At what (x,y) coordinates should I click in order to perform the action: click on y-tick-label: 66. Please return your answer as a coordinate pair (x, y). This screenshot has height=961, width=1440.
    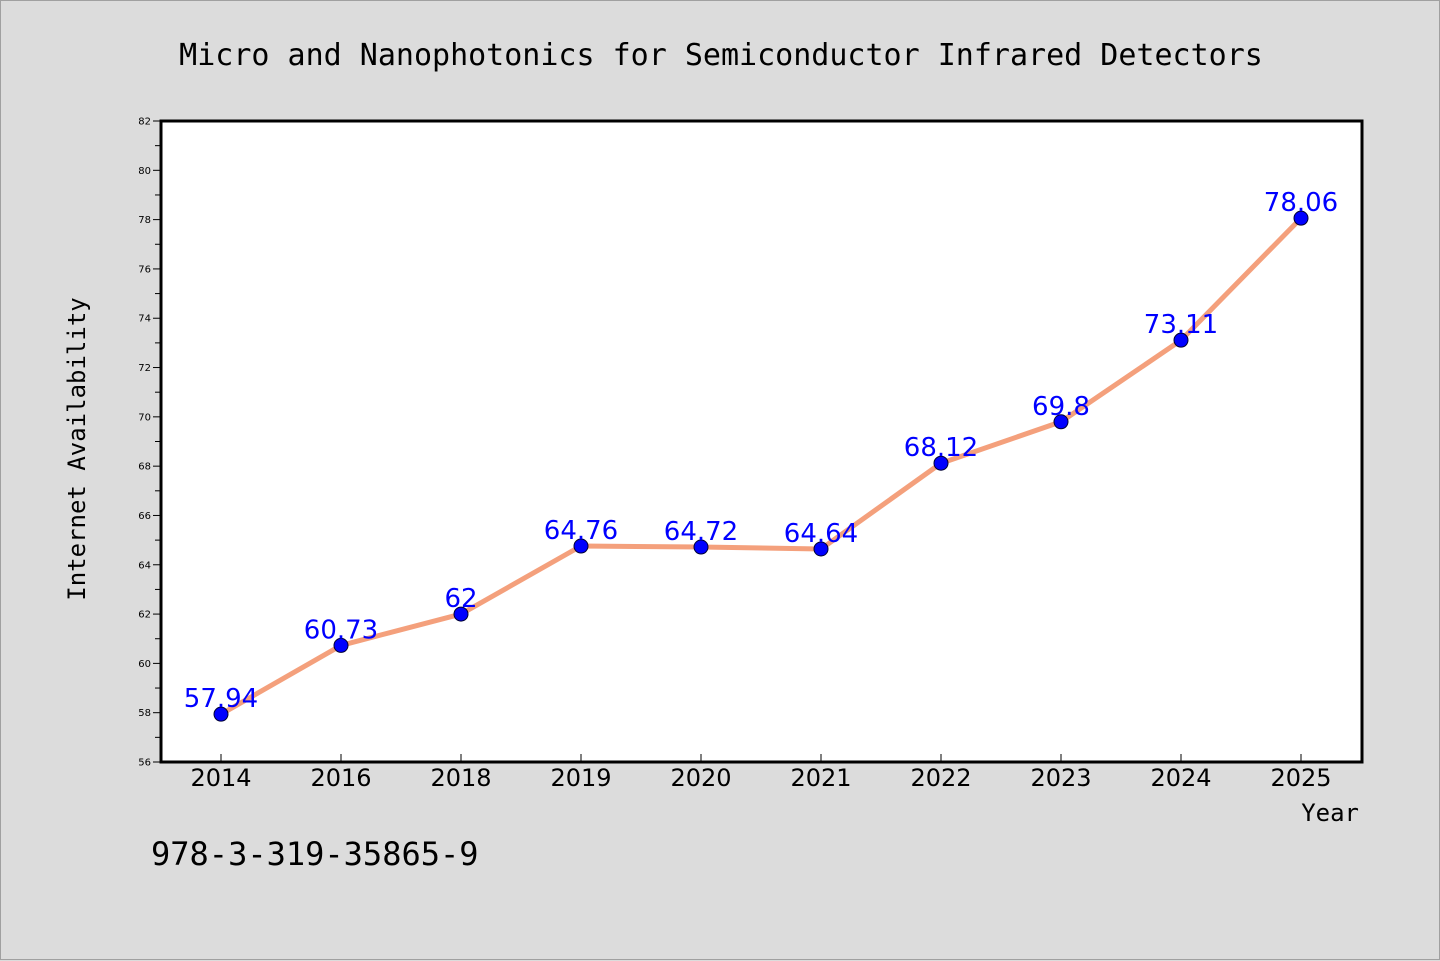
    Looking at the image, I should click on (144, 516).